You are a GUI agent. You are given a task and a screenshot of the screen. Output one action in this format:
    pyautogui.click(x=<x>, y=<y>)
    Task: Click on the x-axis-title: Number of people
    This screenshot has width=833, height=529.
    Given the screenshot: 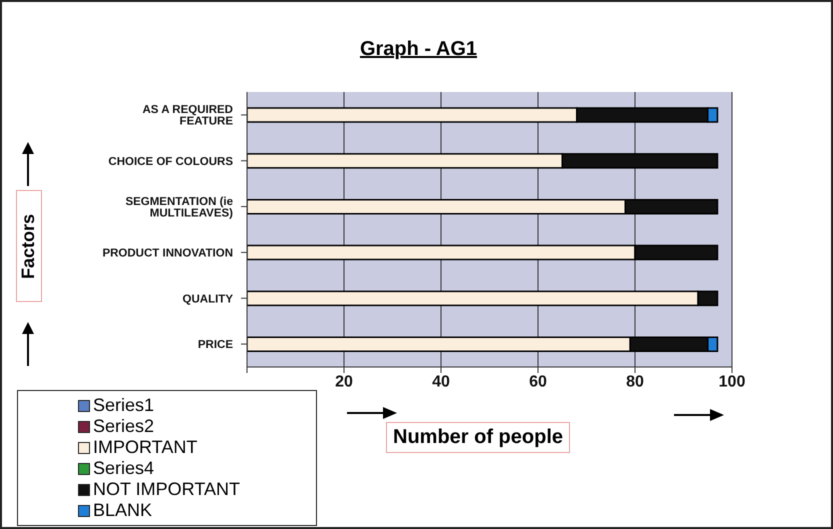 What is the action you would take?
    pyautogui.click(x=478, y=437)
    